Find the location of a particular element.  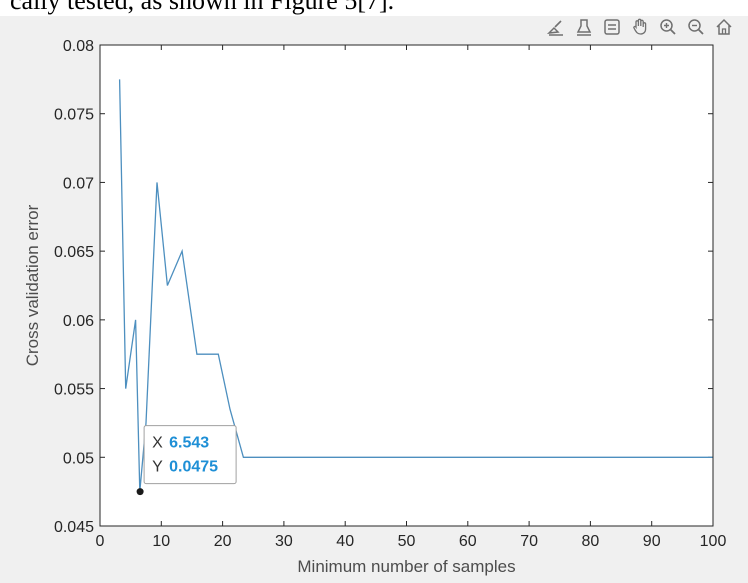

caption-text: cally tested, as shown in Figure 5[7]. is located at coordinates (374, 8).